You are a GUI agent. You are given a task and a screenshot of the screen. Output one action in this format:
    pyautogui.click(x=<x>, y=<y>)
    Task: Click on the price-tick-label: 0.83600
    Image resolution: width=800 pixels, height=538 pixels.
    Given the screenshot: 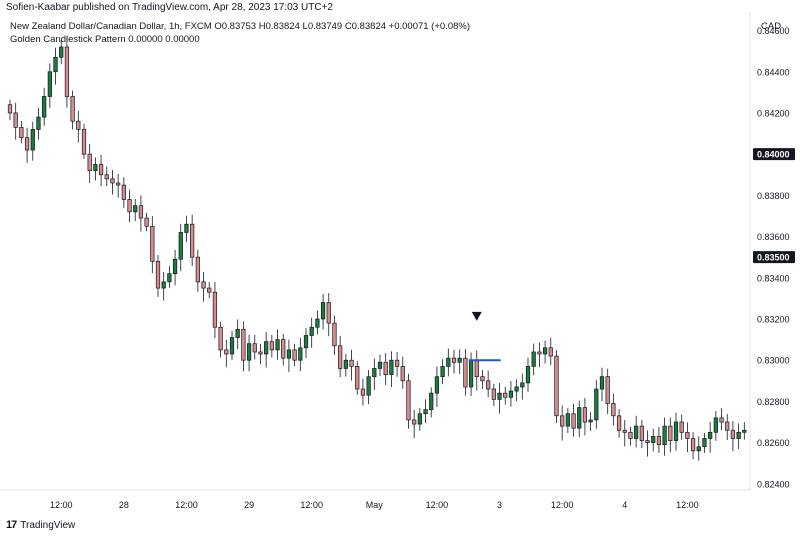 What is the action you would take?
    pyautogui.click(x=773, y=237)
    